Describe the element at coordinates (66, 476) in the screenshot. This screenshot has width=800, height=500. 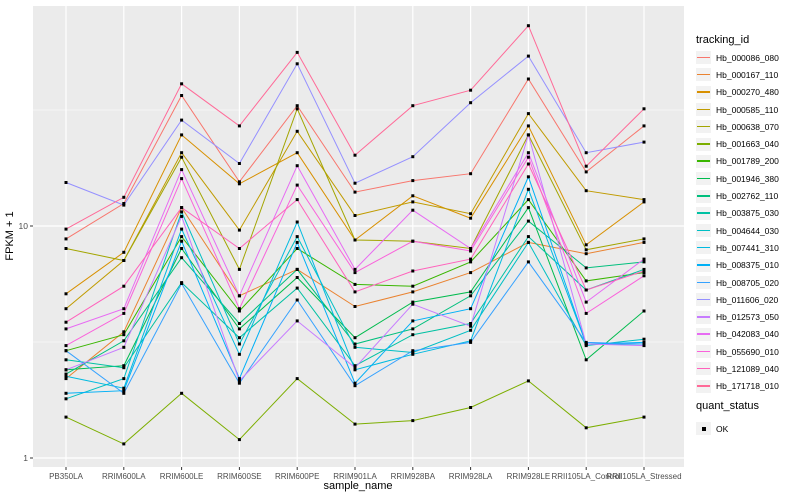
I see `x-tick-label: PB350LA` at that location.